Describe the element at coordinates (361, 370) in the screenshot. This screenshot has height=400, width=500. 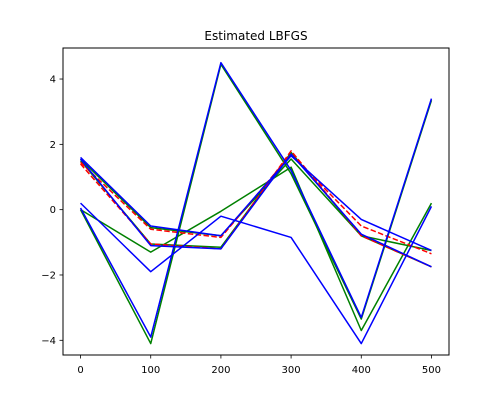
I see `x-tick-label-4: 400` at that location.